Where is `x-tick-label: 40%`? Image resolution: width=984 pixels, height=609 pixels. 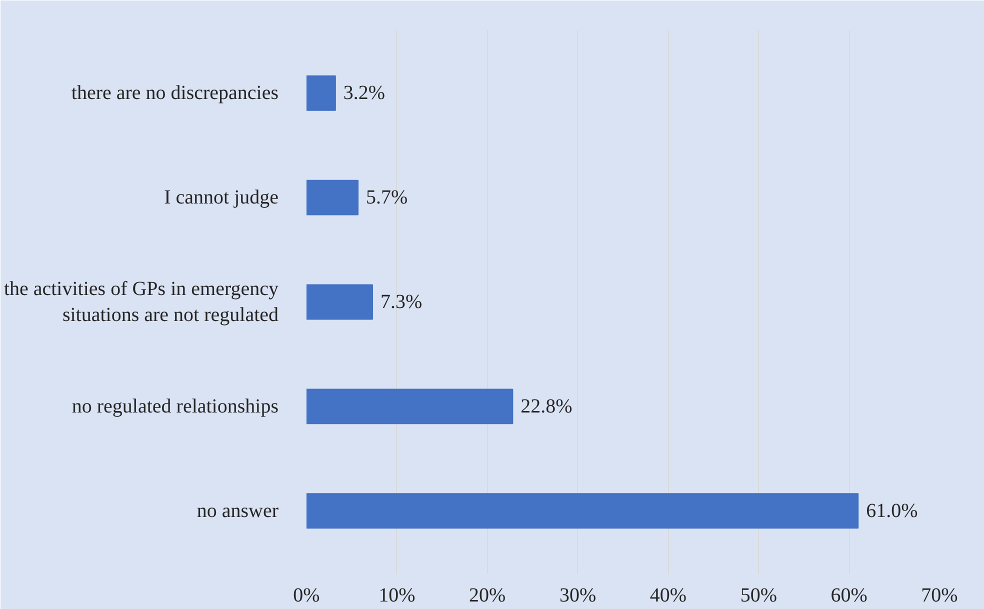
x-tick-label: 40% is located at coordinates (668, 595).